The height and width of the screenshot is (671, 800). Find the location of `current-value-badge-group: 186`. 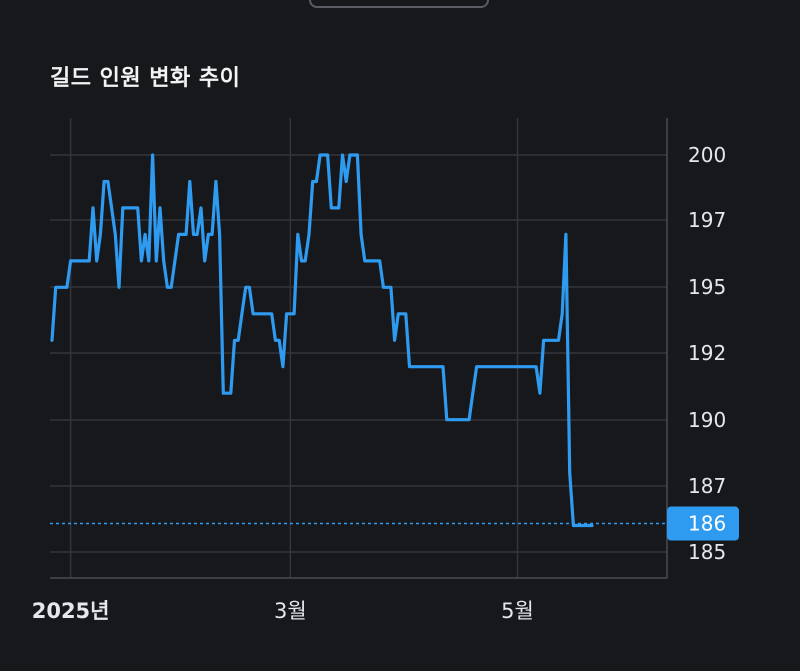

current-value-badge-group: 186 is located at coordinates (703, 523).